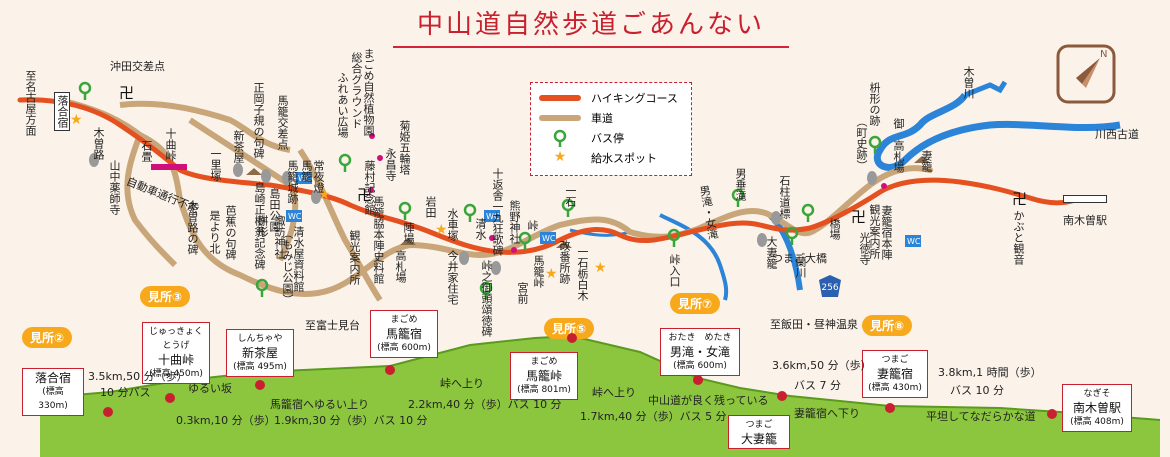 Image resolution: width=1170 pixels, height=457 pixels. What do you see at coordinates (354, 257) in the screenshot?
I see `label-kansatsu: 観光案内所` at bounding box center [354, 257].